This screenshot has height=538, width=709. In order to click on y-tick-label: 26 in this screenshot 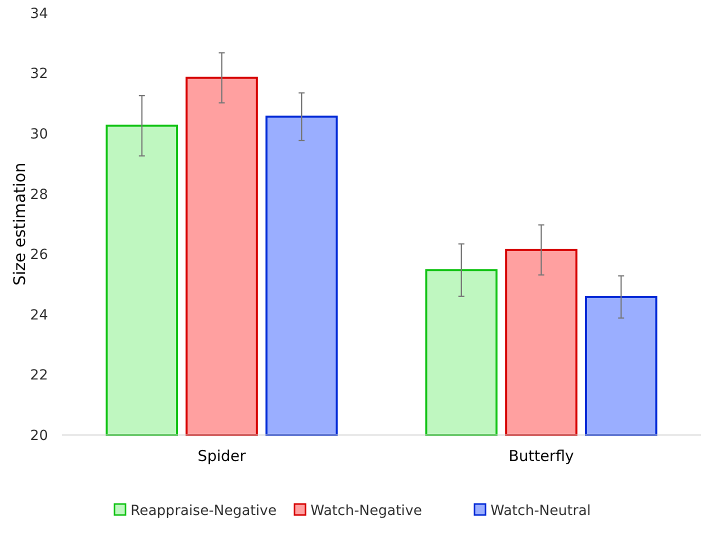, I will do `click(39, 255)`.